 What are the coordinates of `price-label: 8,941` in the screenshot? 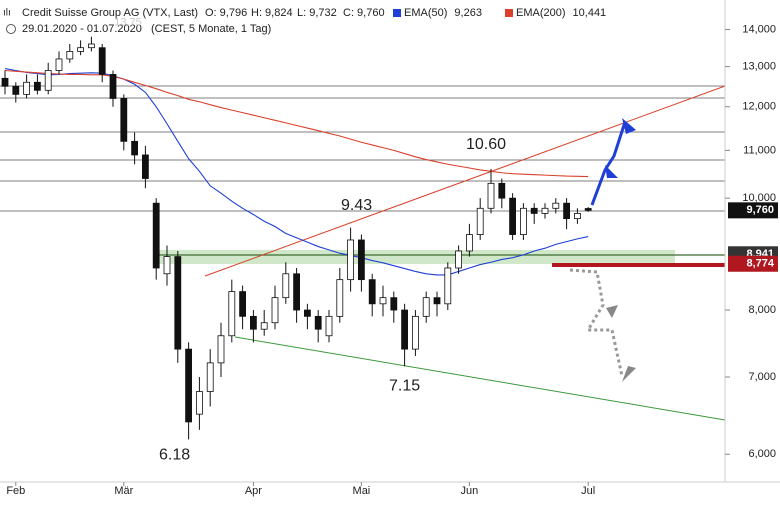 It's located at (760, 254).